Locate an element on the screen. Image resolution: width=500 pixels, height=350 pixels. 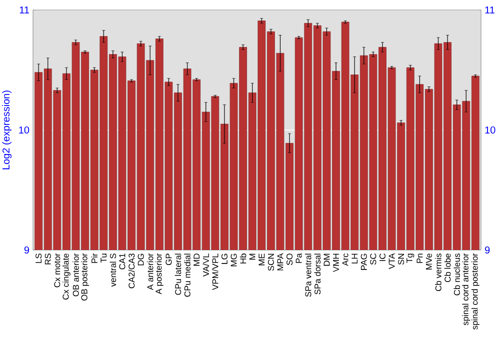
x-tick-label: MD is located at coordinates (197, 260).